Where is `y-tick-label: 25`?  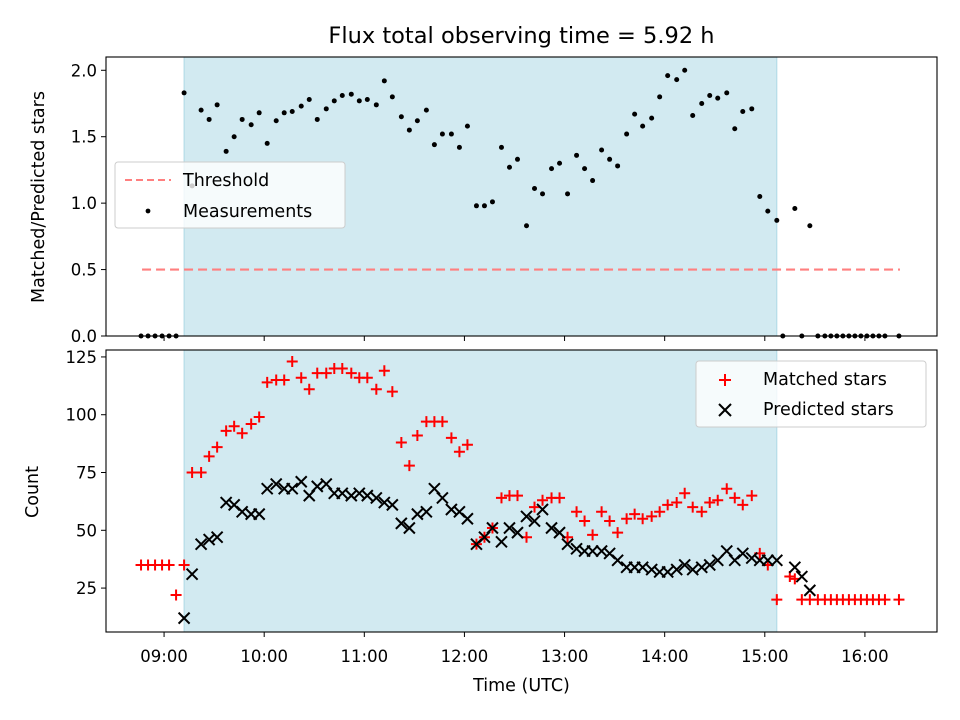 y-tick-label: 25 is located at coordinates (86, 588).